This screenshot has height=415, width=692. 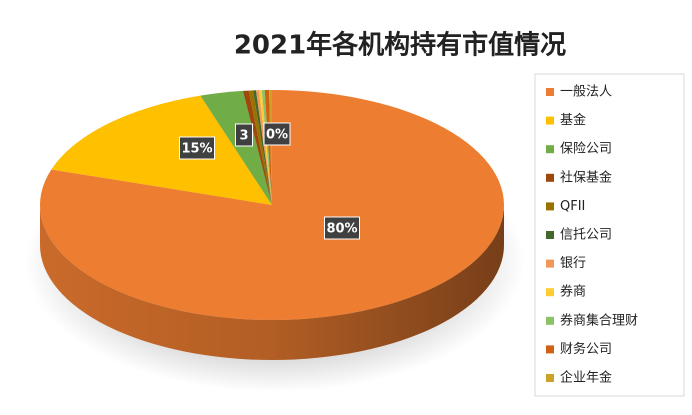 I want to click on data-label: 80%, so click(x=341, y=229).